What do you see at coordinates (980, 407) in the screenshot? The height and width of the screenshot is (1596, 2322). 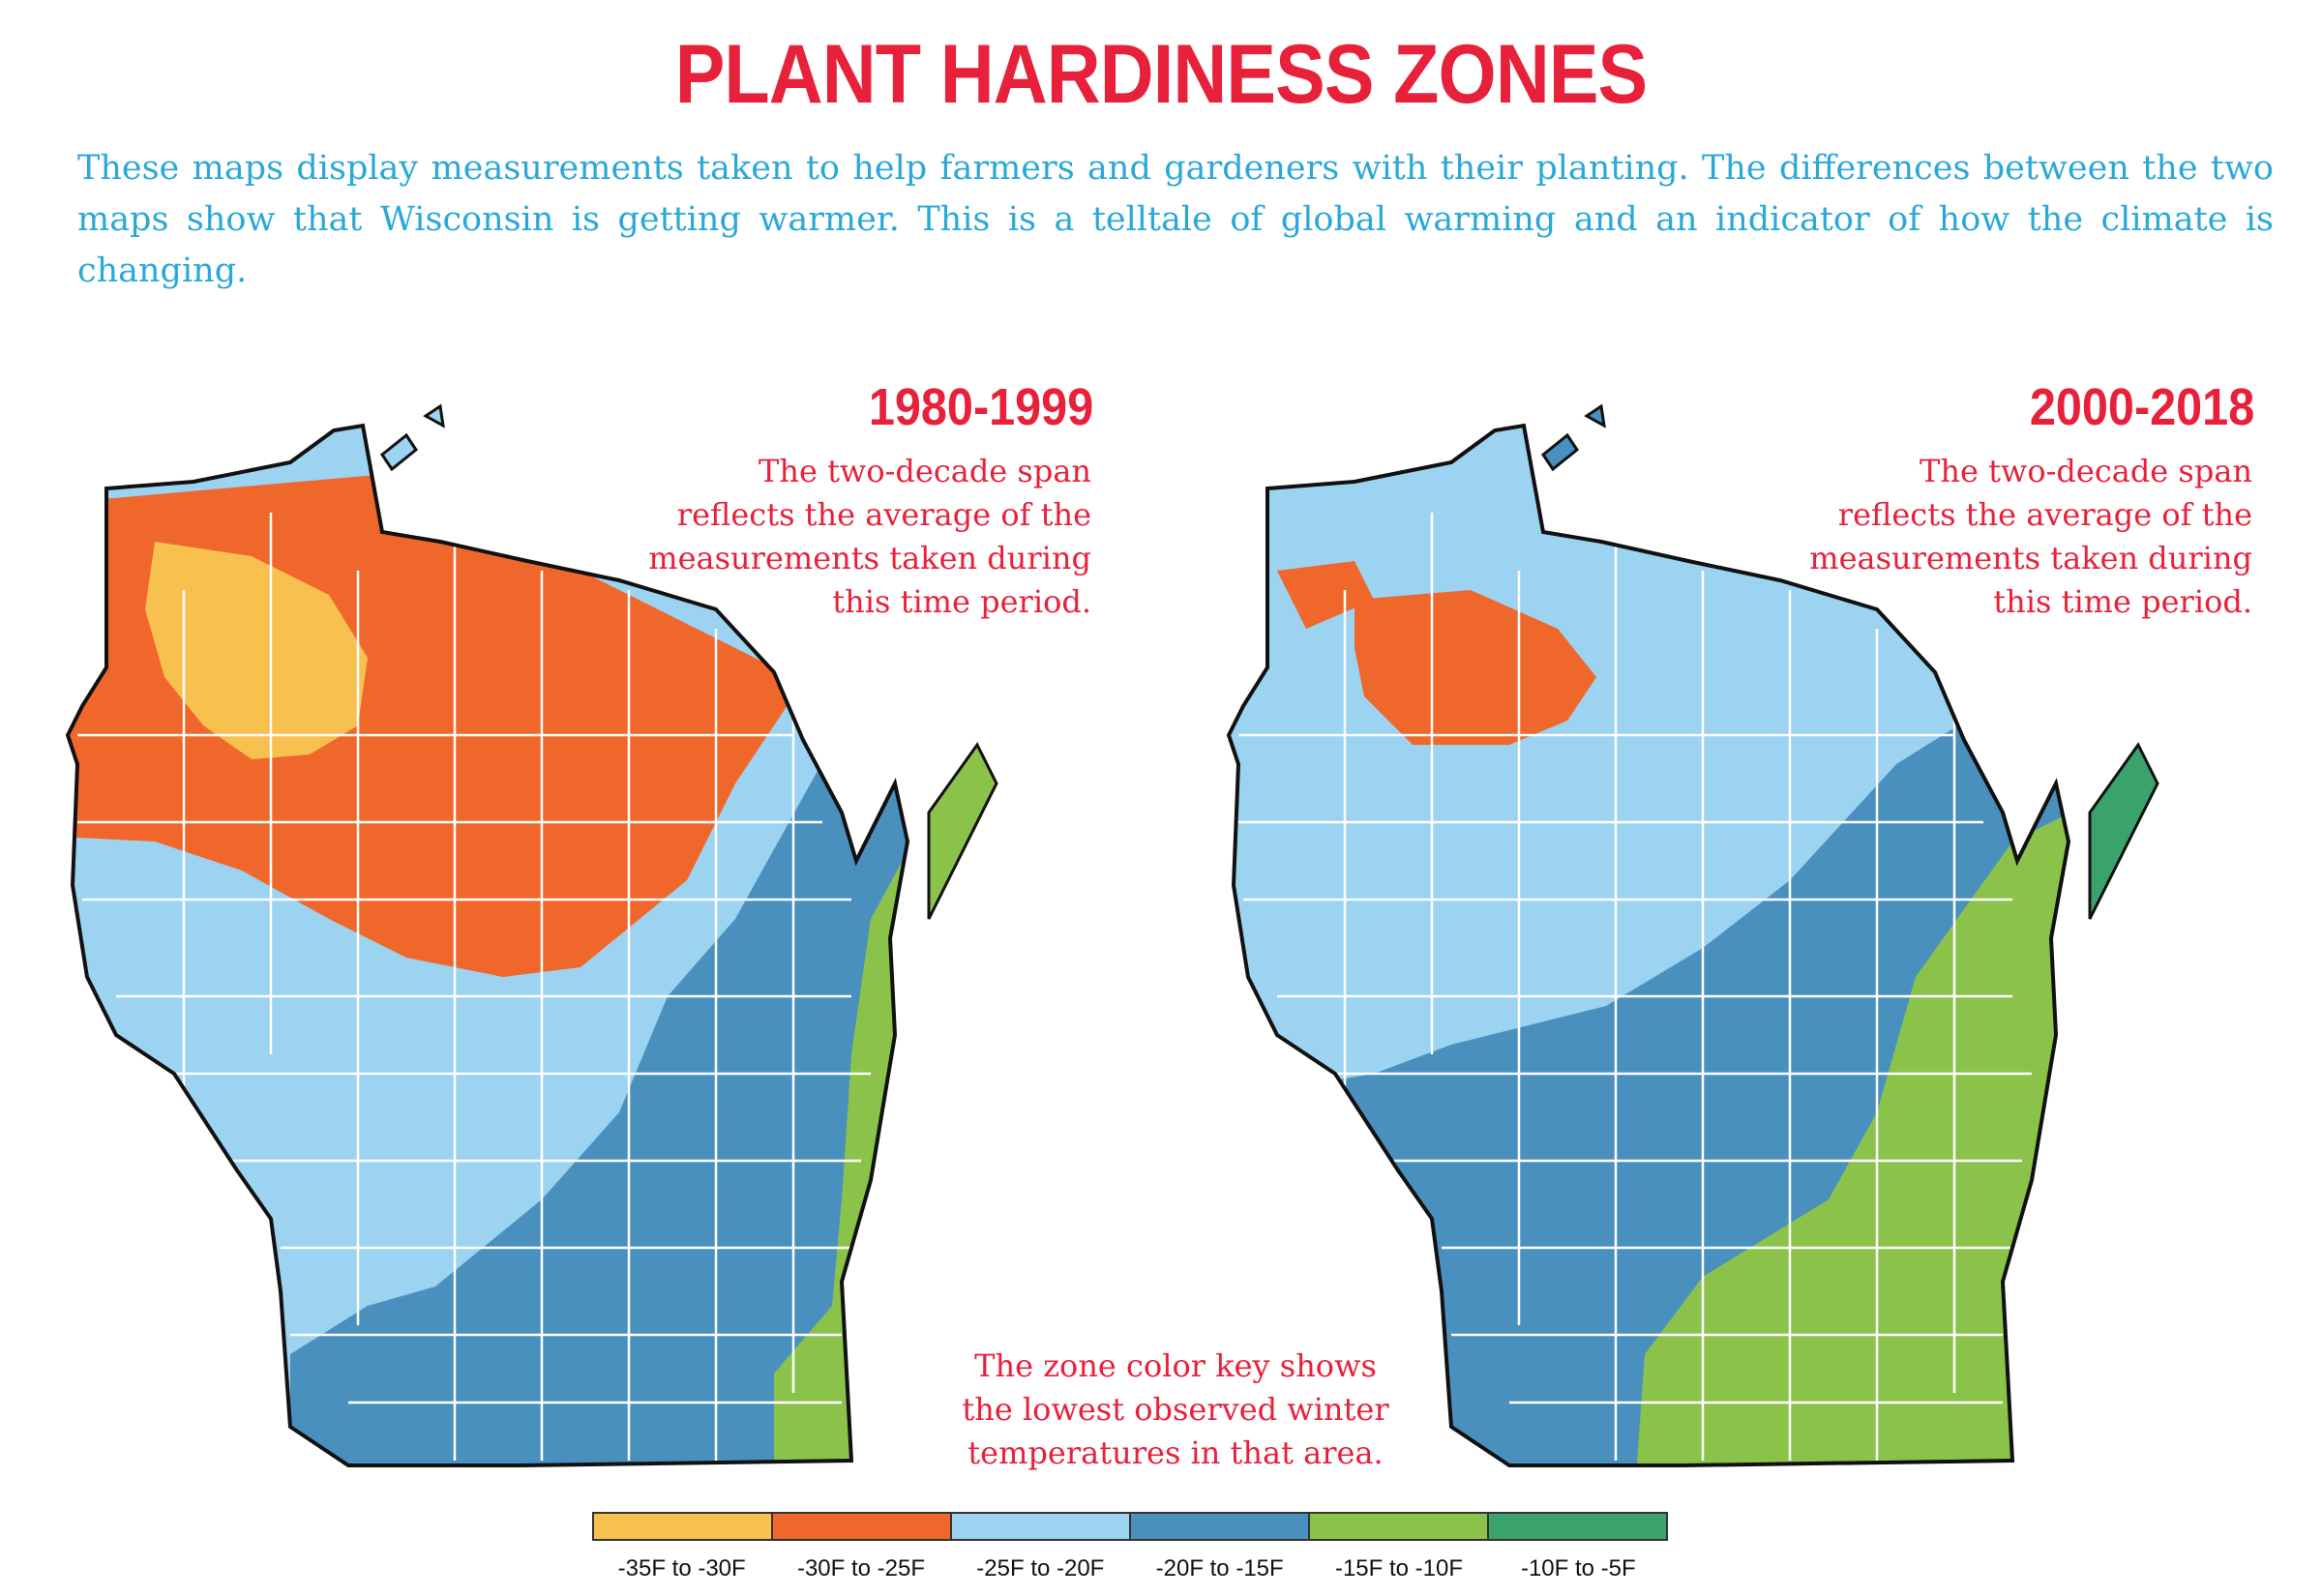 I see `period-label: 1980-1999` at bounding box center [980, 407].